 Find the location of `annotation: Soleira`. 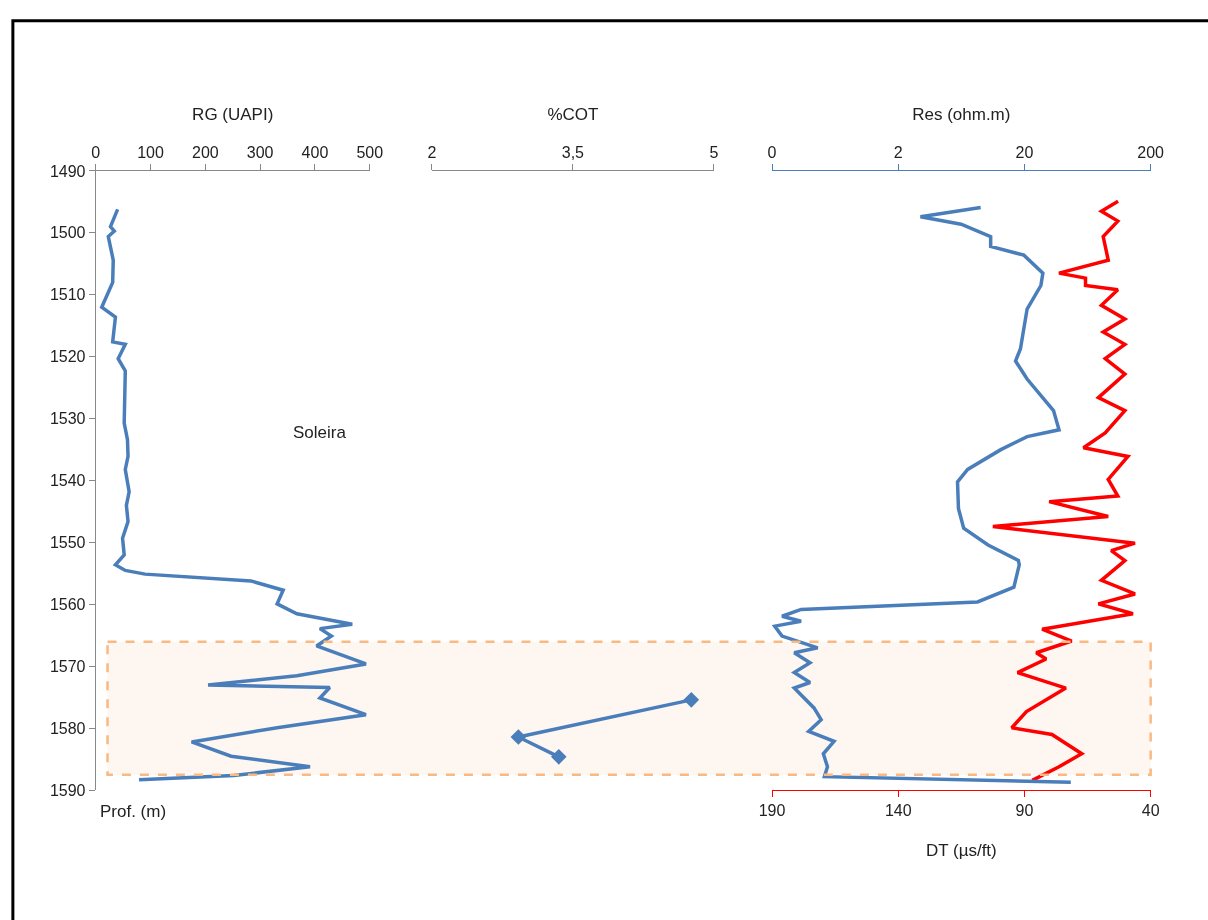

annotation: Soleira is located at coordinates (320, 432).